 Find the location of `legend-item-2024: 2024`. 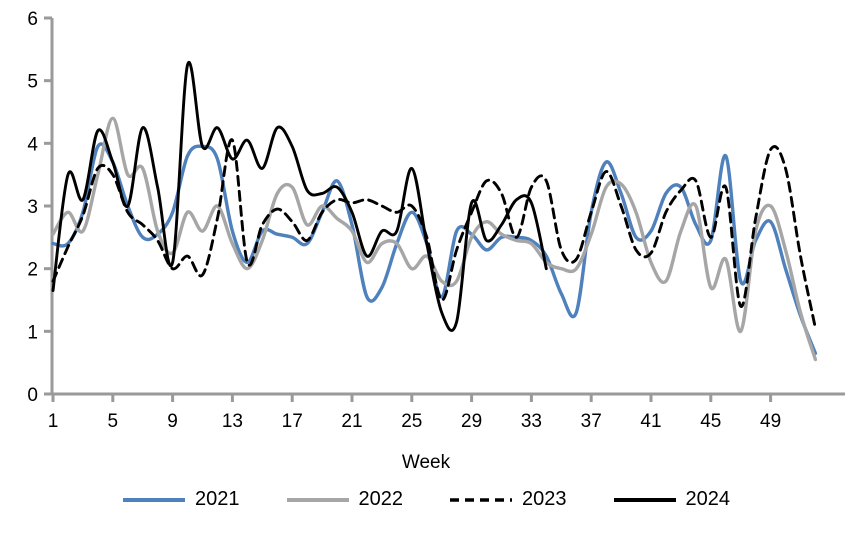

legend-item-2024: 2024 is located at coordinates (672, 499).